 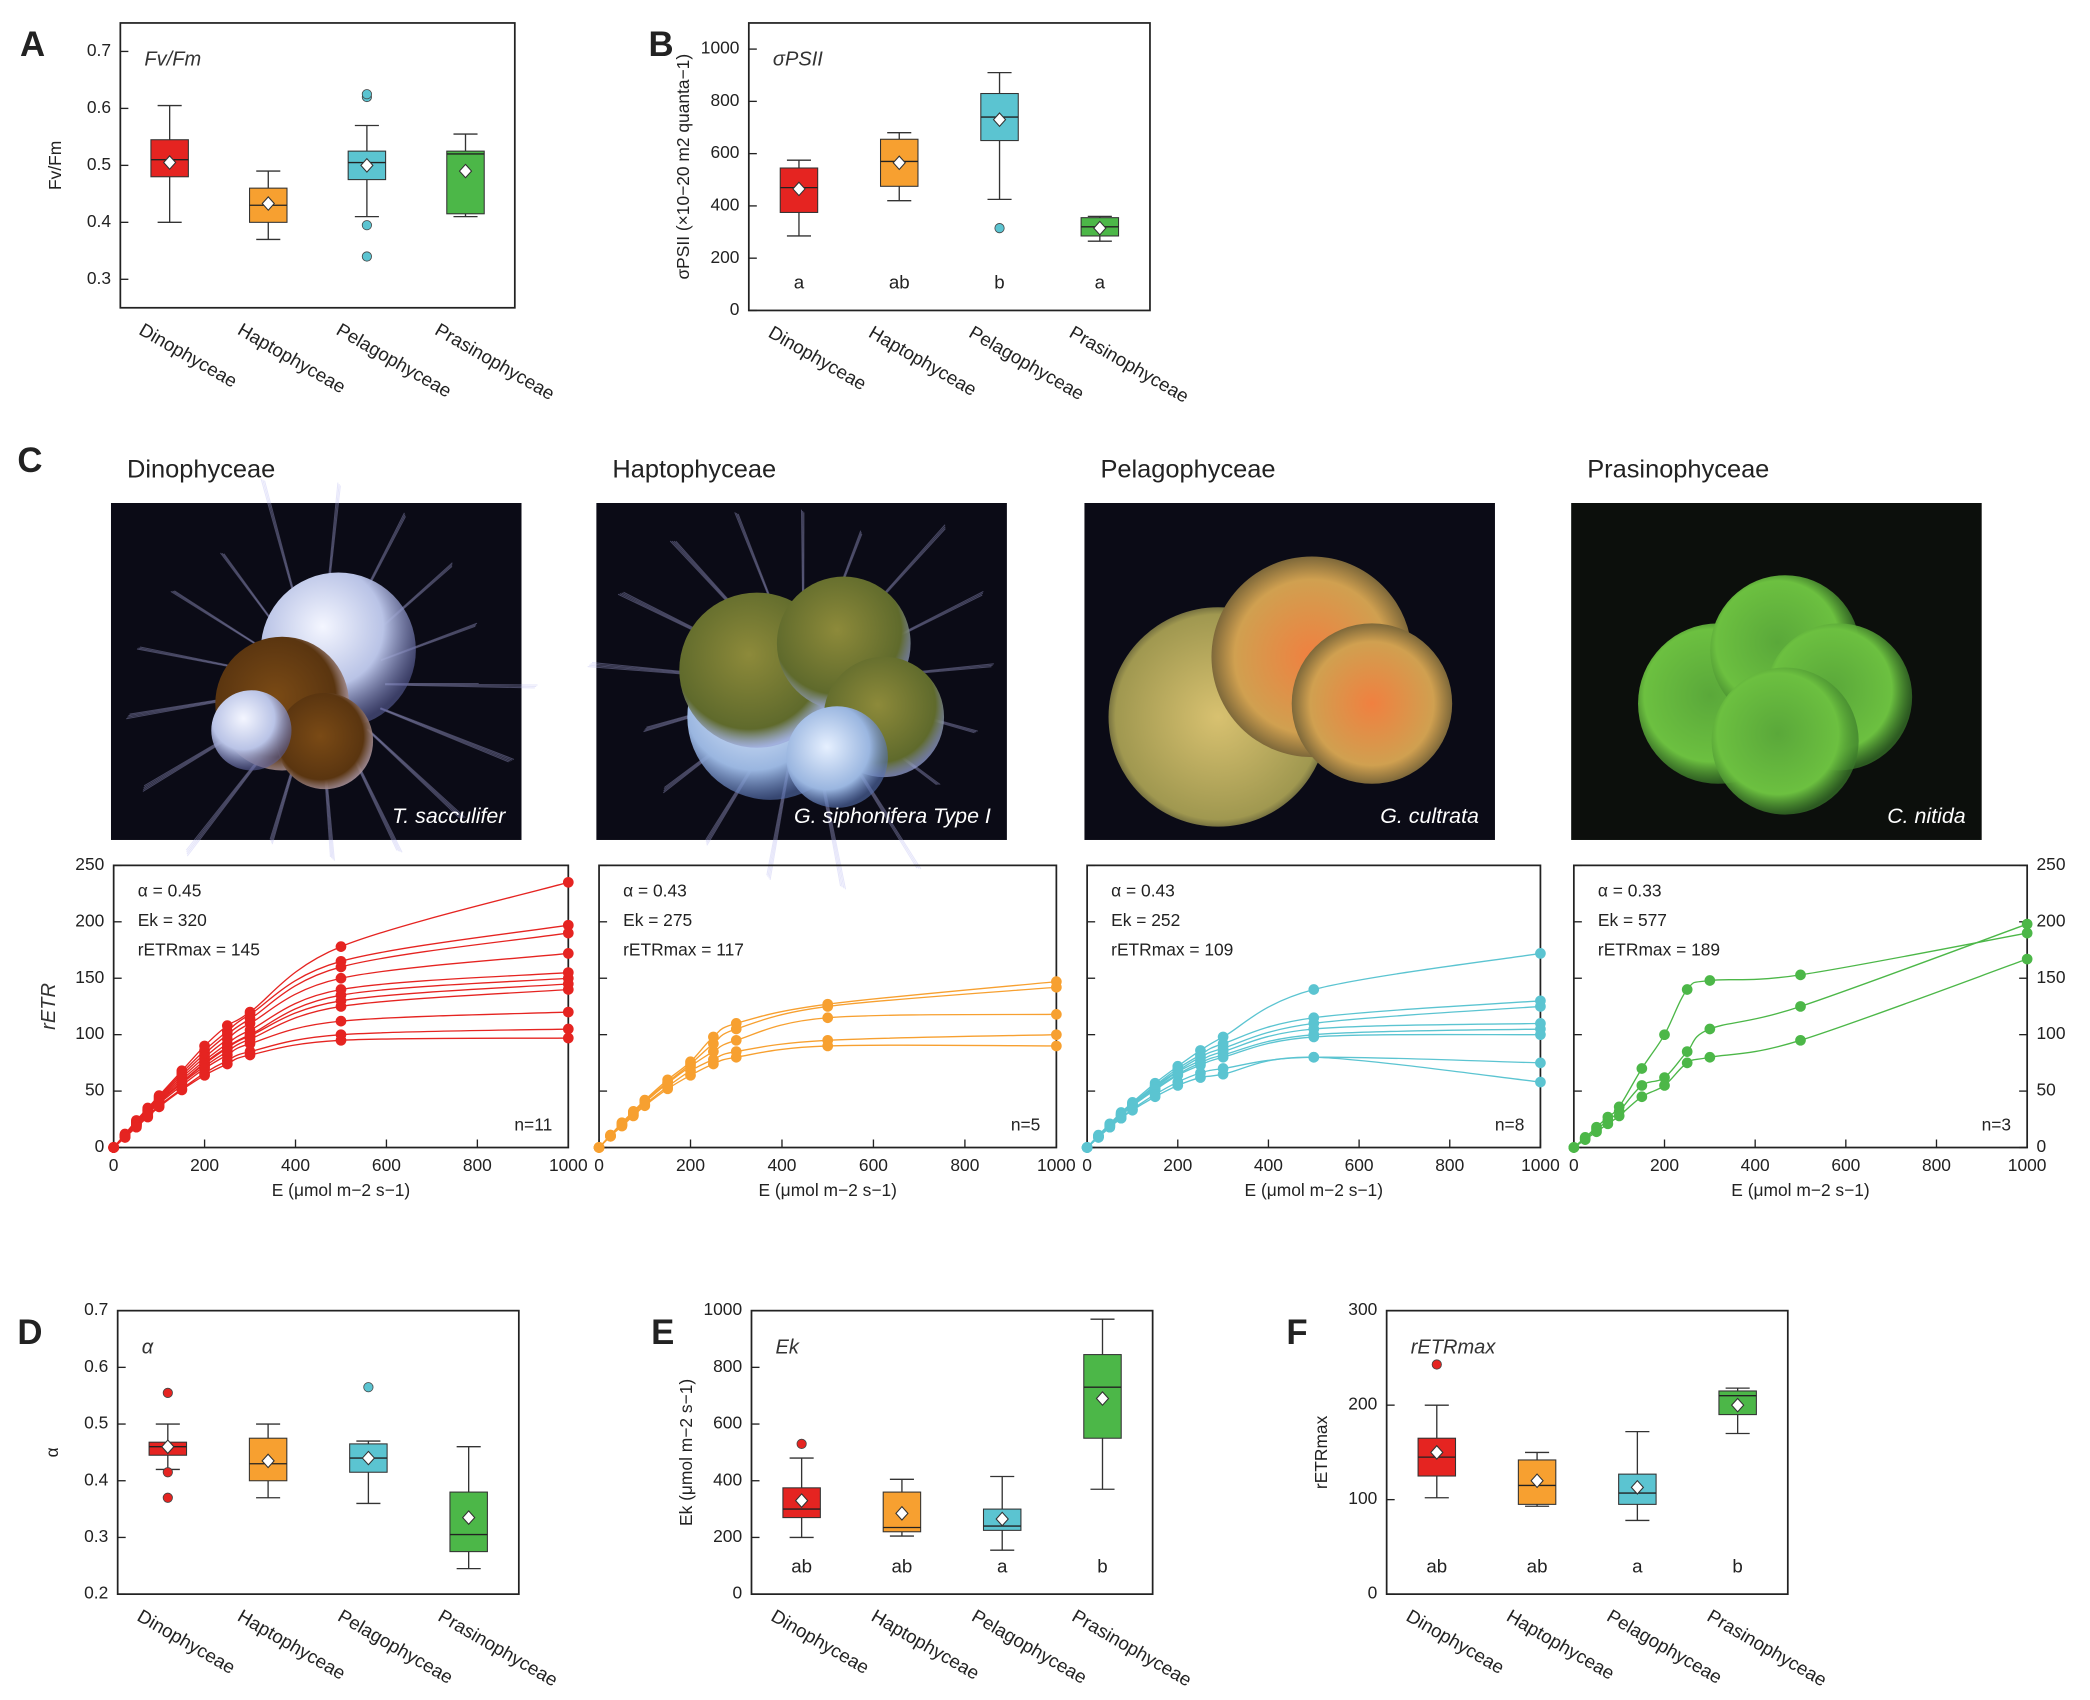 I want to click on specimen-photo, so click(x=324, y=669).